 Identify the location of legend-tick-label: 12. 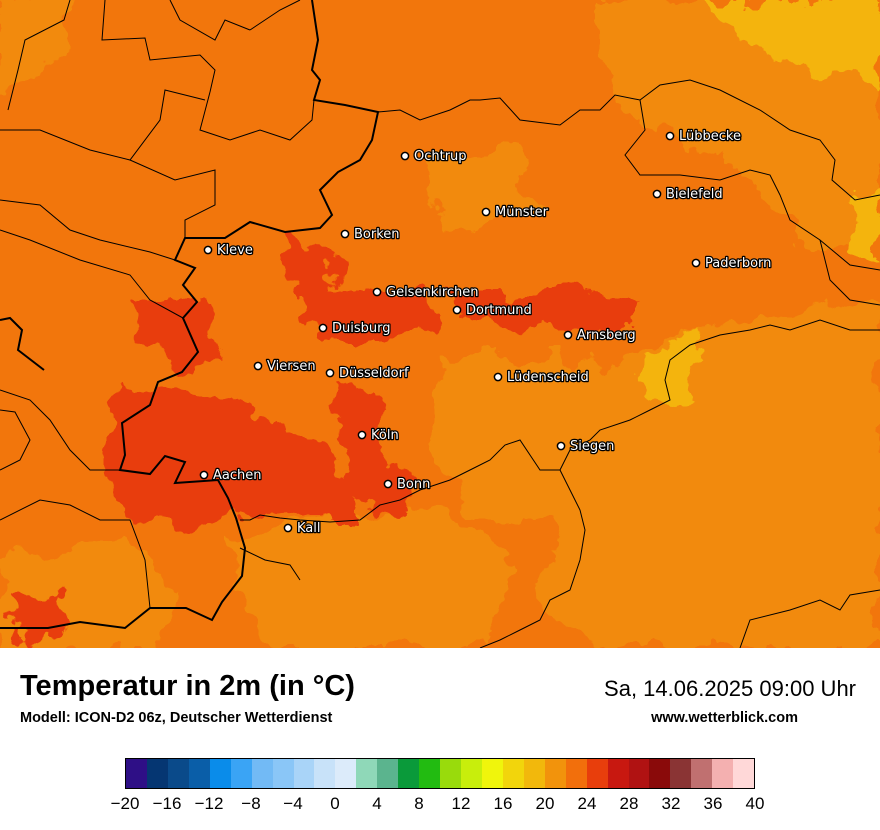
(461, 803).